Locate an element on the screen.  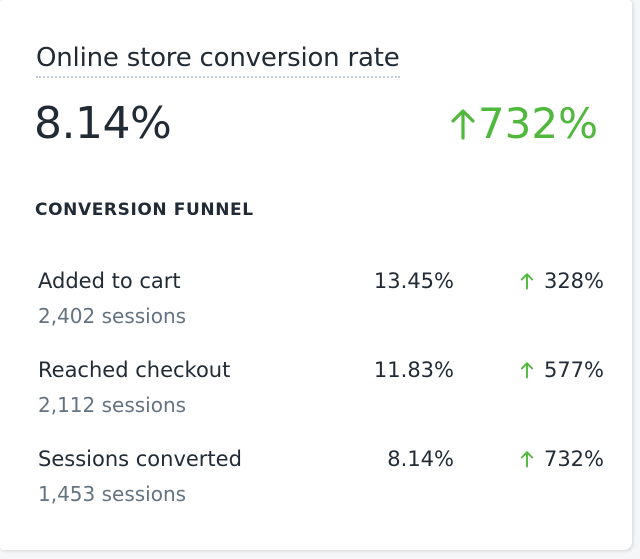
funnel-row-percent: 8.14% is located at coordinates (420, 459).